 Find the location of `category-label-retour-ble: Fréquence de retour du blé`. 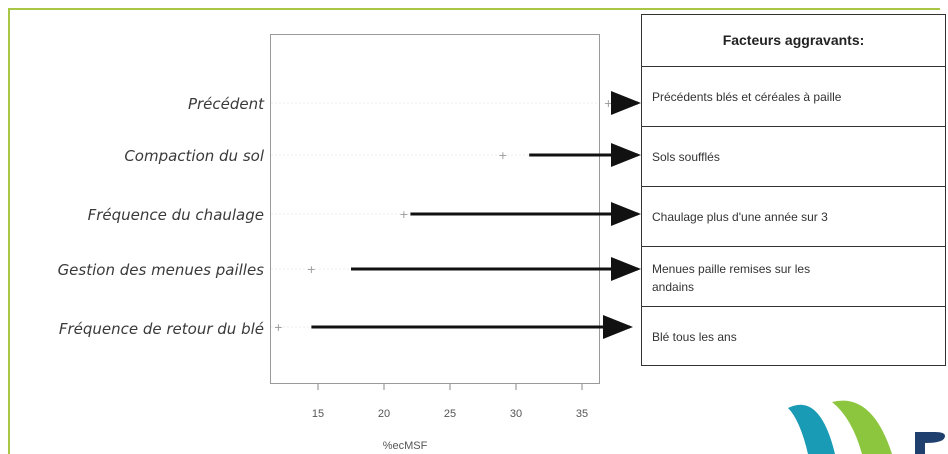

category-label-retour-ble: Fréquence de retour du blé is located at coordinates (161, 329).